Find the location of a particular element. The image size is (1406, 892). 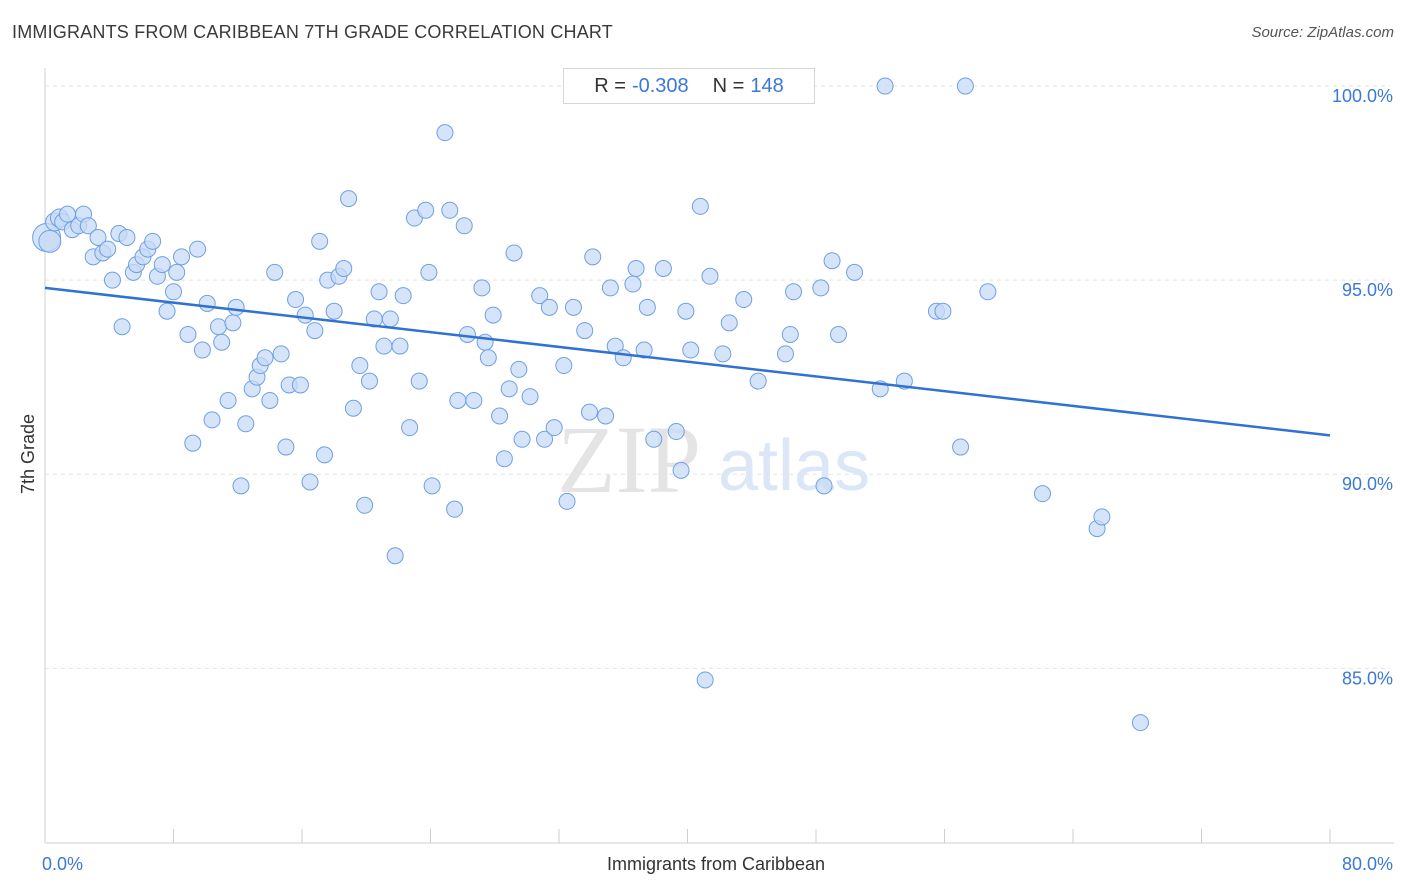

x-tick-label-0: 0.0% is located at coordinates (62, 864).